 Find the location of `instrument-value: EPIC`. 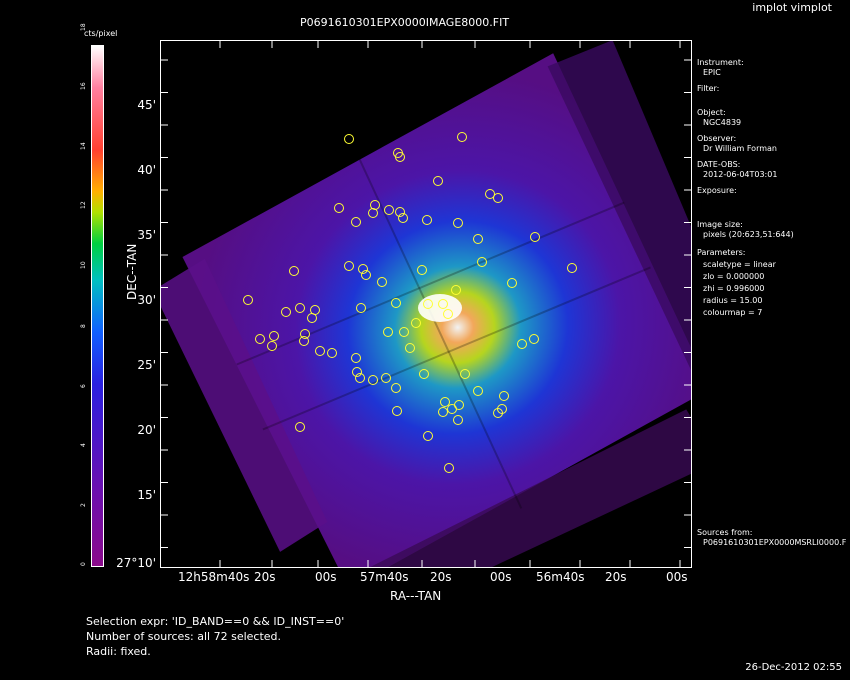

instrument-value: EPIC is located at coordinates (712, 72).